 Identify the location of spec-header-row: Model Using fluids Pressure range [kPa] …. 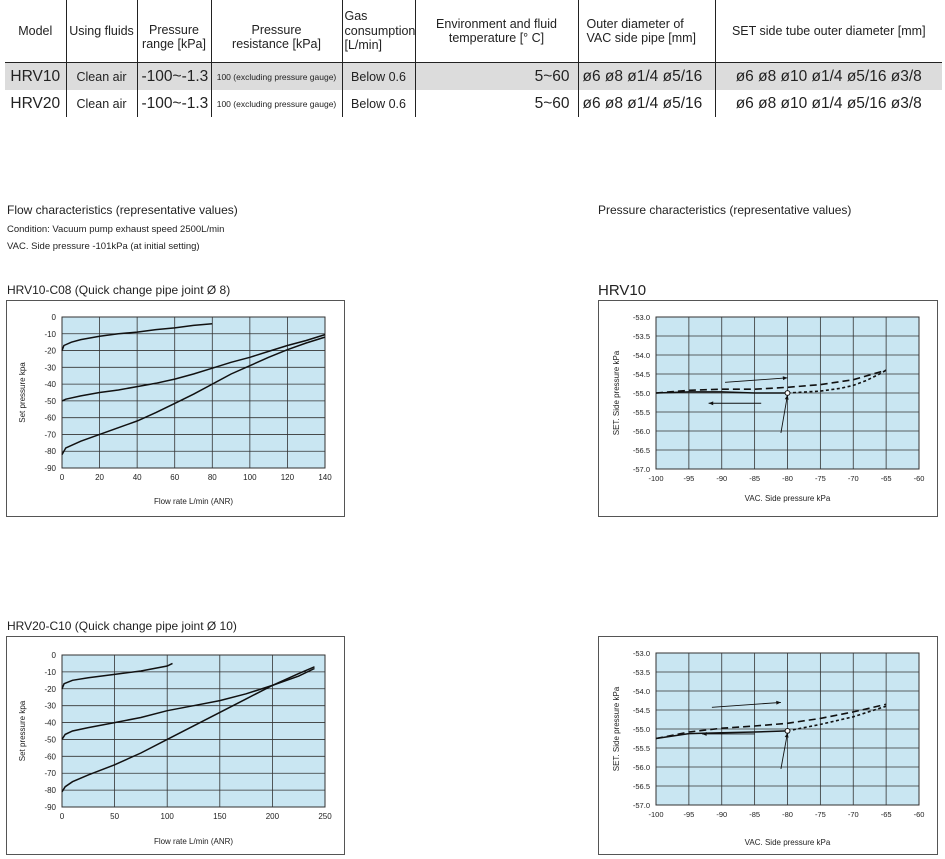
(473, 31).